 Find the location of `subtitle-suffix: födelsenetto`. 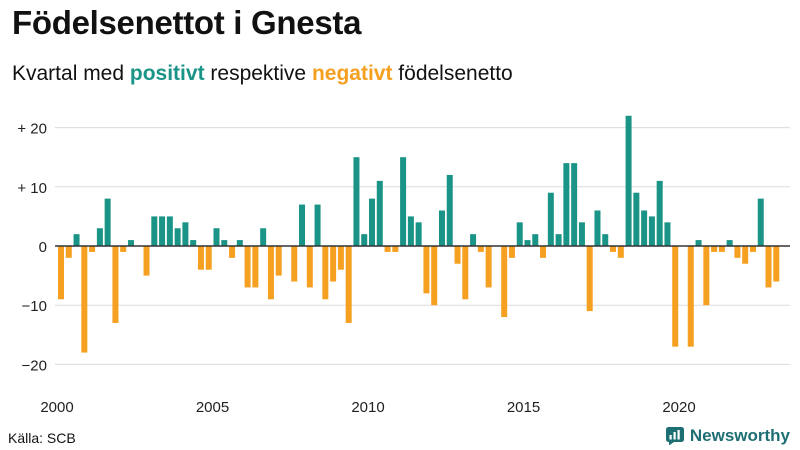

subtitle-suffix: födelsenetto is located at coordinates (452, 73).